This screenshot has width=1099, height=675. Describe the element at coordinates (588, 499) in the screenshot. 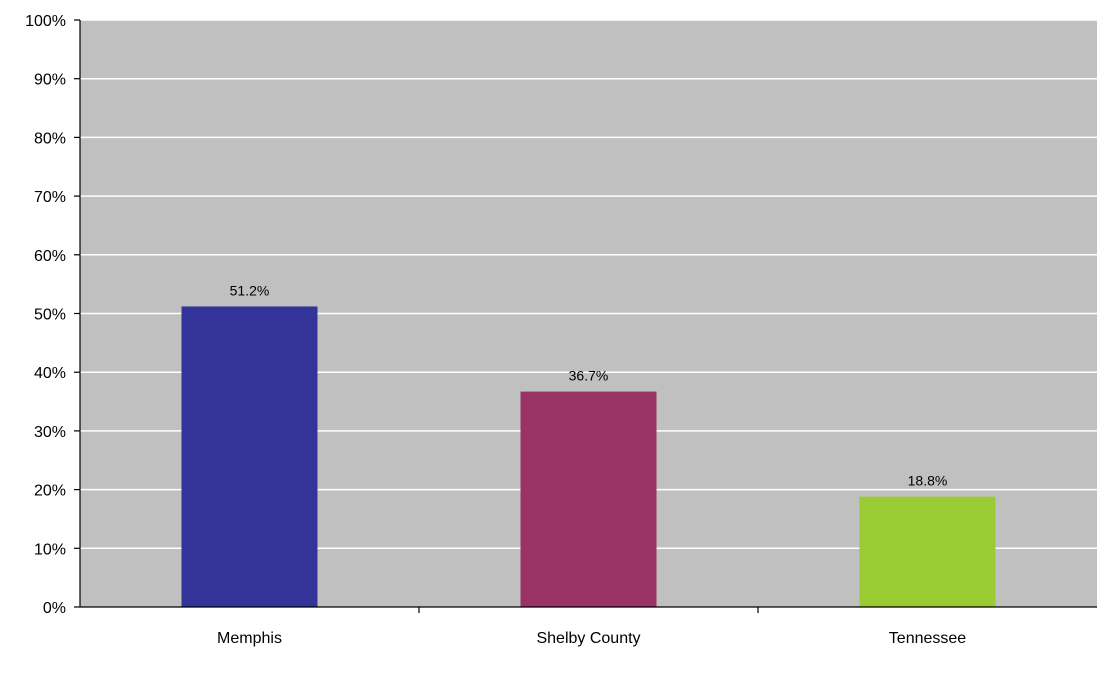

I see `bar-shelby-county` at that location.